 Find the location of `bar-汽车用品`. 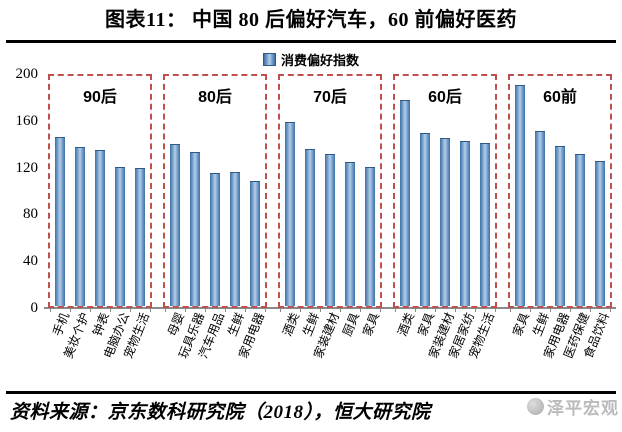

bar-汽车用品 is located at coordinates (215, 239).